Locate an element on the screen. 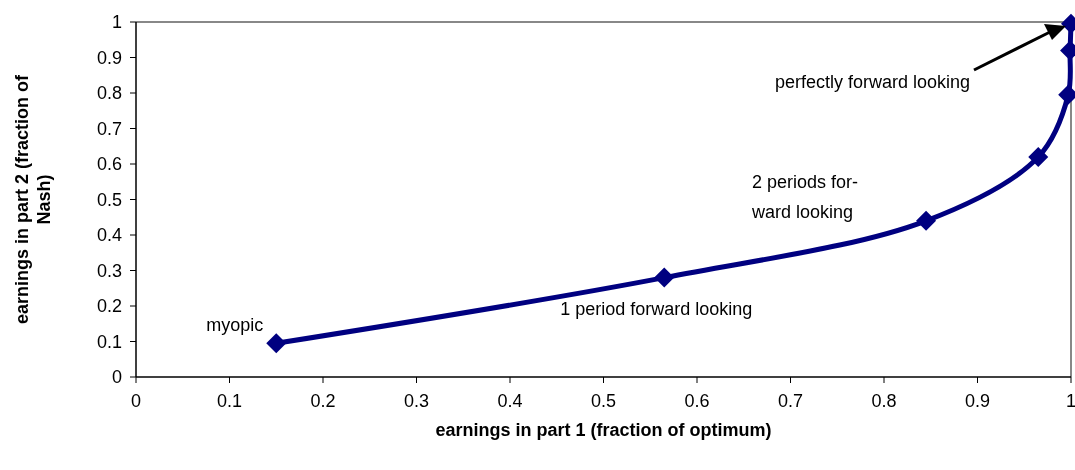 The width and height of the screenshot is (1075, 470). y-tick-label: 0 is located at coordinates (116, 377).